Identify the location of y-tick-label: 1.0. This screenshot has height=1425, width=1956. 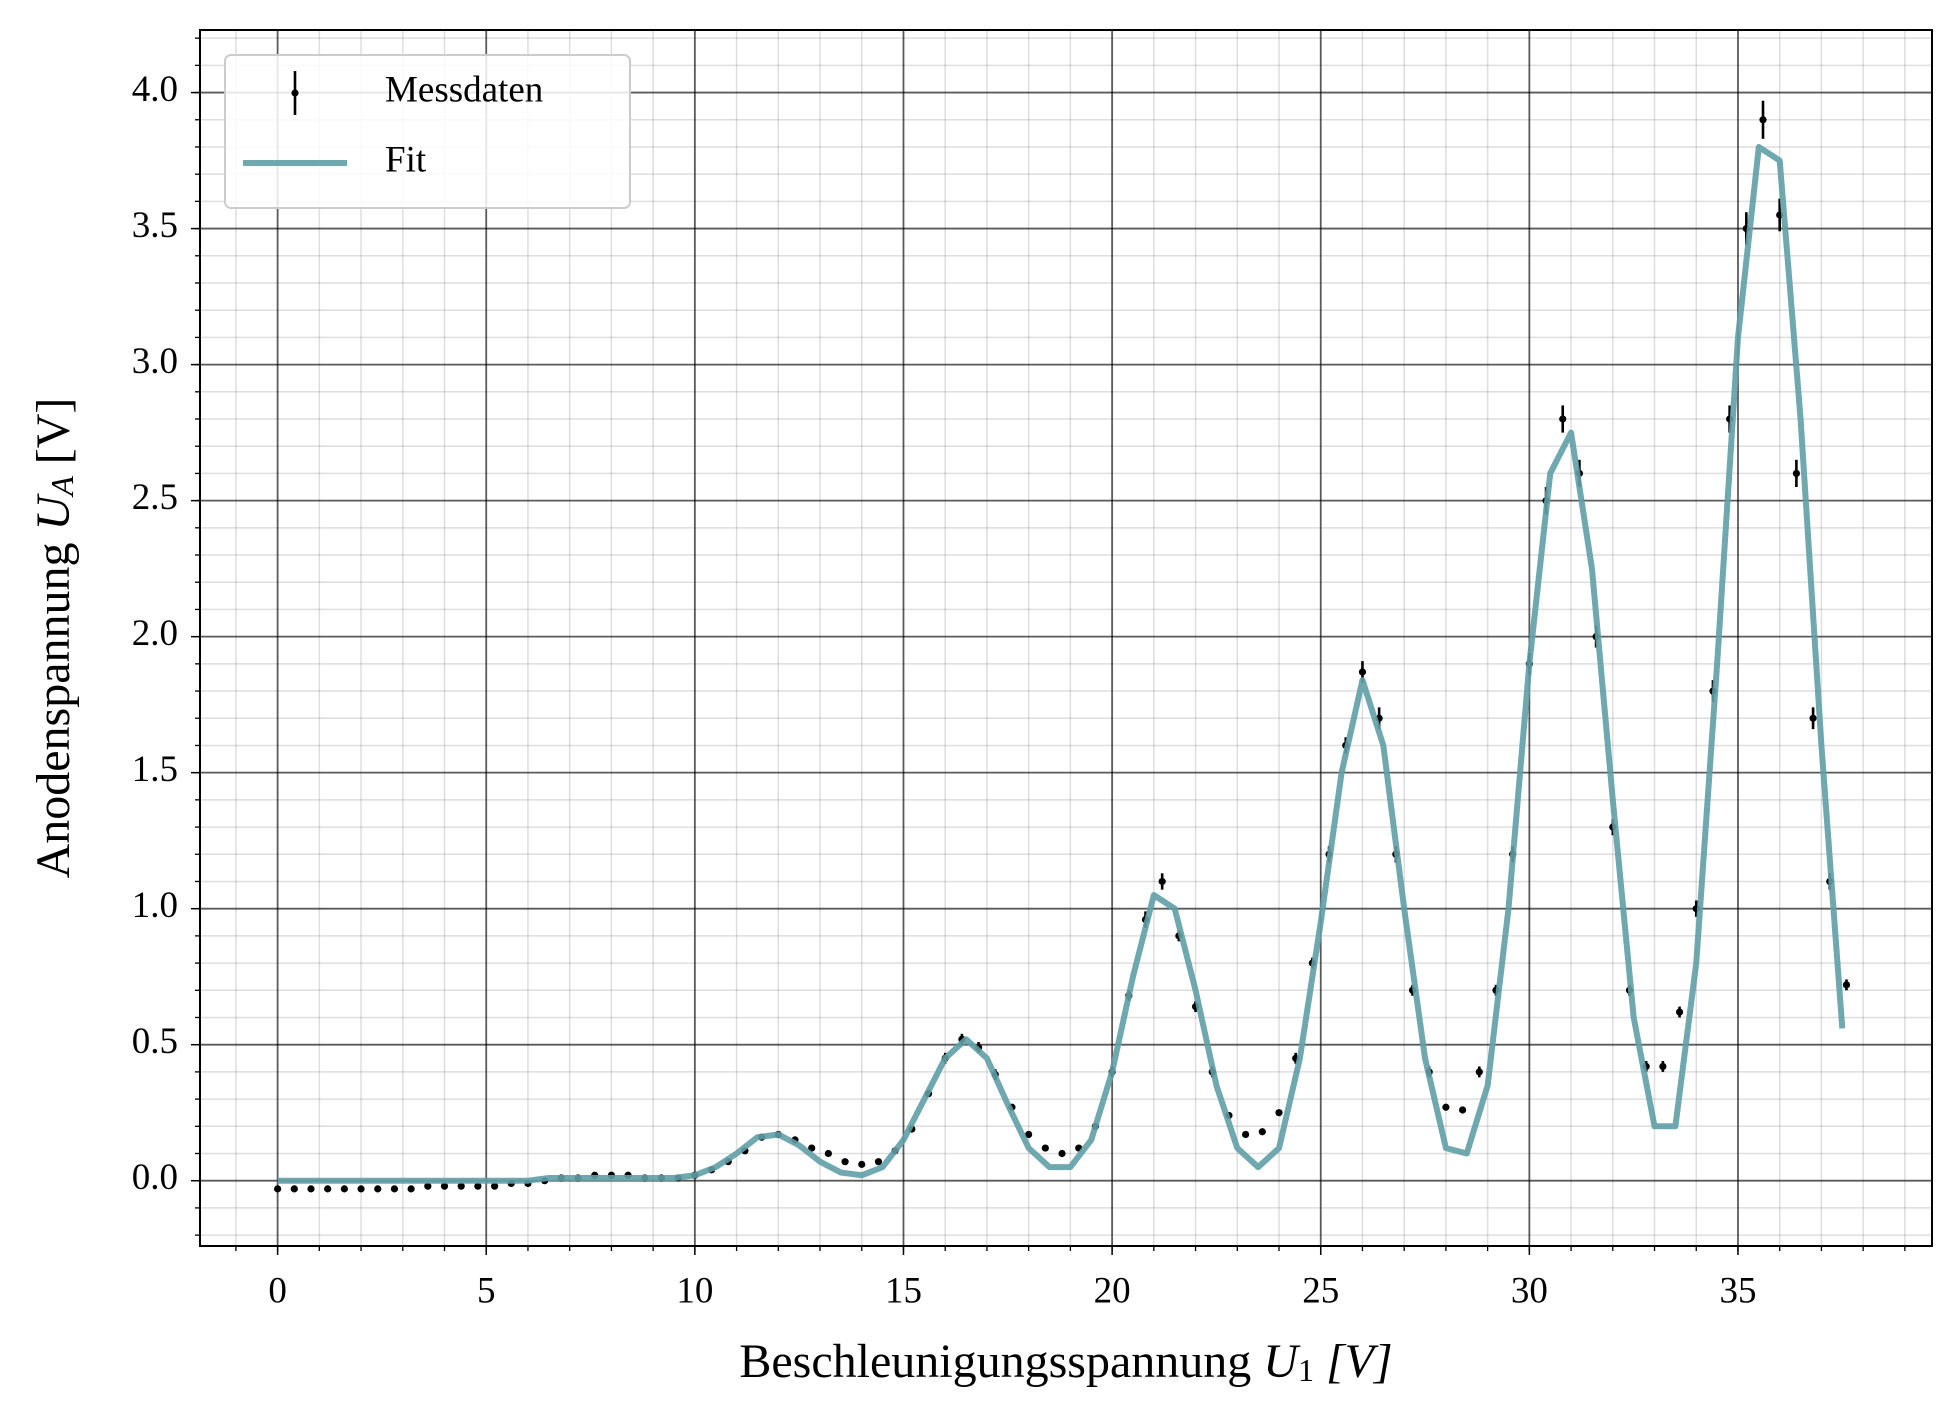
(155, 905).